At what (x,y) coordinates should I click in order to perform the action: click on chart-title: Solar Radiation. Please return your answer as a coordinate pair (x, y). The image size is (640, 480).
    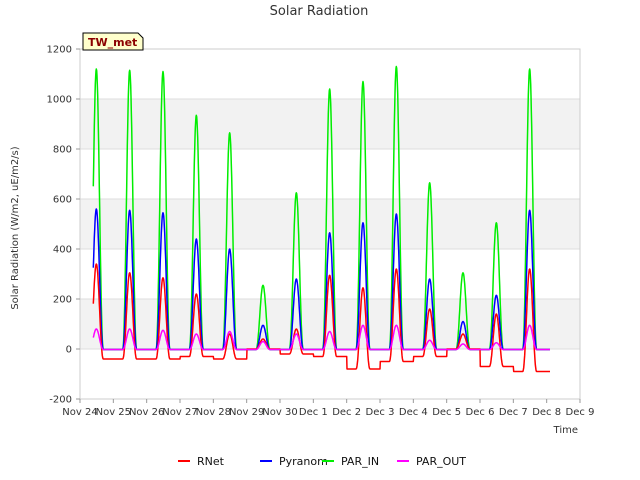
    Looking at the image, I should click on (319, 11).